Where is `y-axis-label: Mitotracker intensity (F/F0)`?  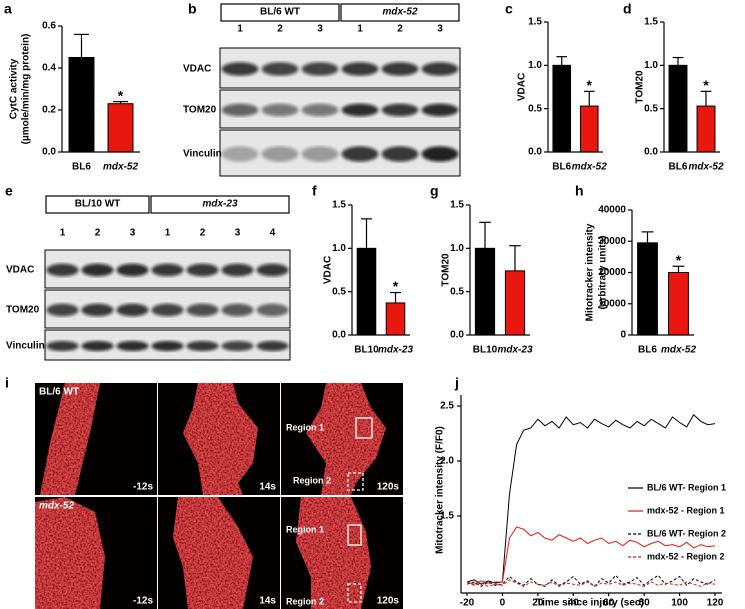 y-axis-label: Mitotracker intensity (F/F0) is located at coordinates (440, 490).